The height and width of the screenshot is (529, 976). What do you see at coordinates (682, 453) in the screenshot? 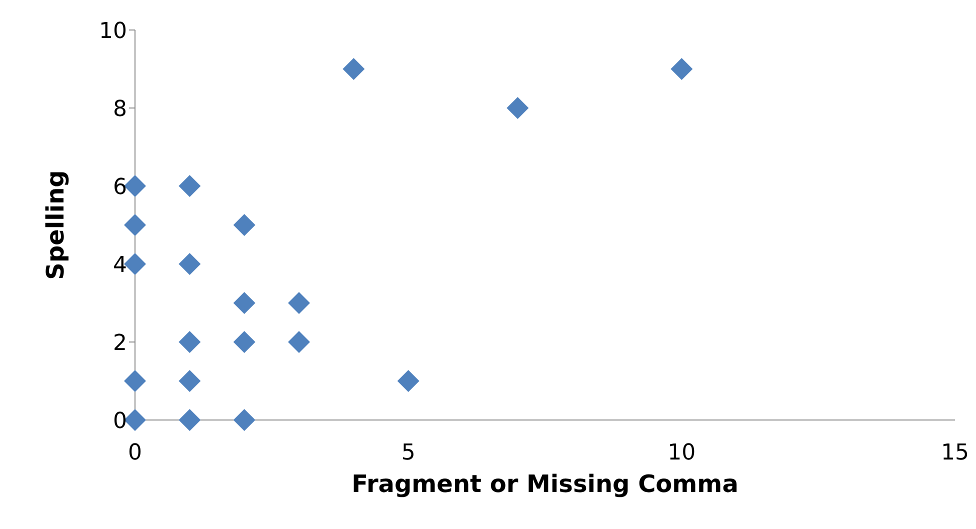
I see `x-tick-label: 10` at bounding box center [682, 453].